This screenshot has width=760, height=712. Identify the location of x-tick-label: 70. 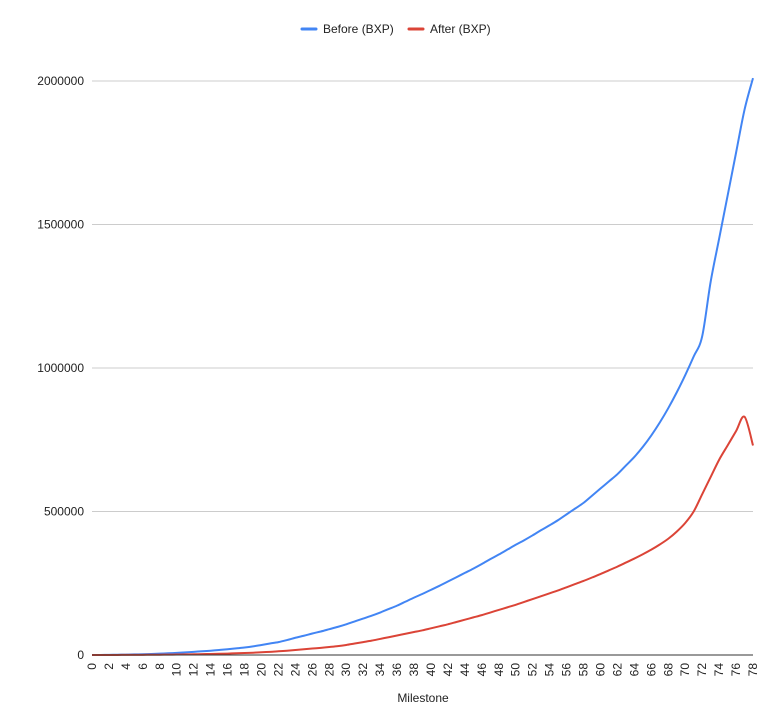
(685, 670).